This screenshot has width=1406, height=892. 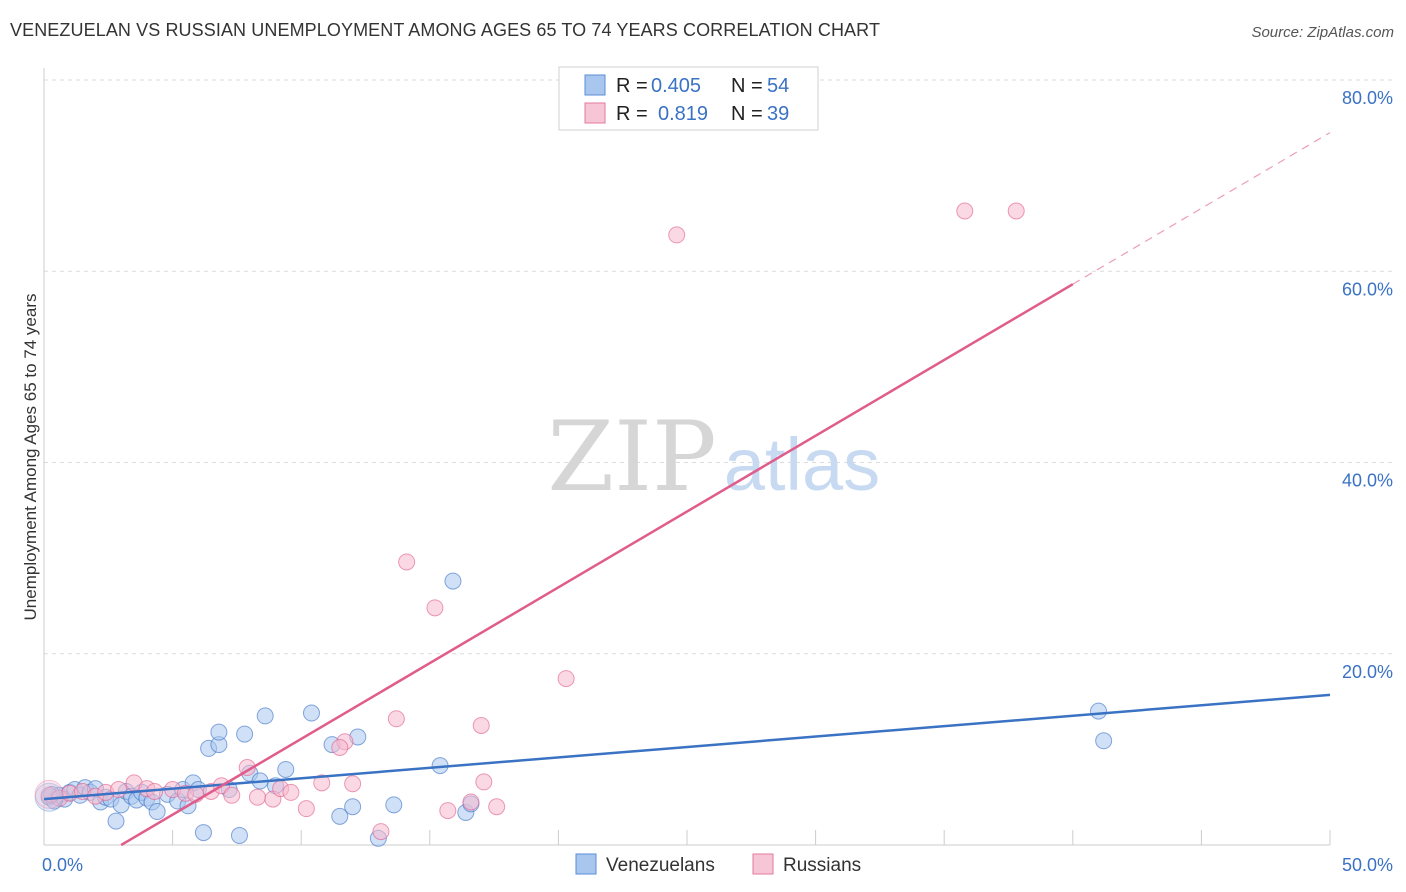 I want to click on watermark-zip: ZIP, so click(x=631, y=457).